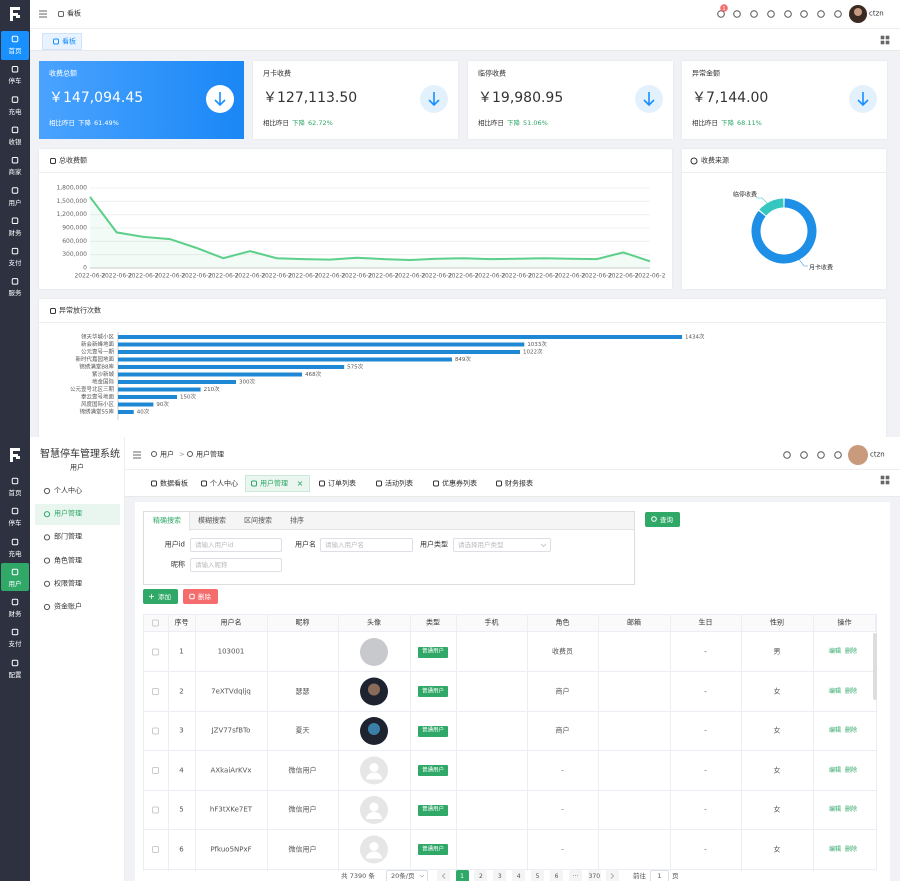  What do you see at coordinates (63, 73) in the screenshot?
I see `stat-label: 收费总额` at bounding box center [63, 73].